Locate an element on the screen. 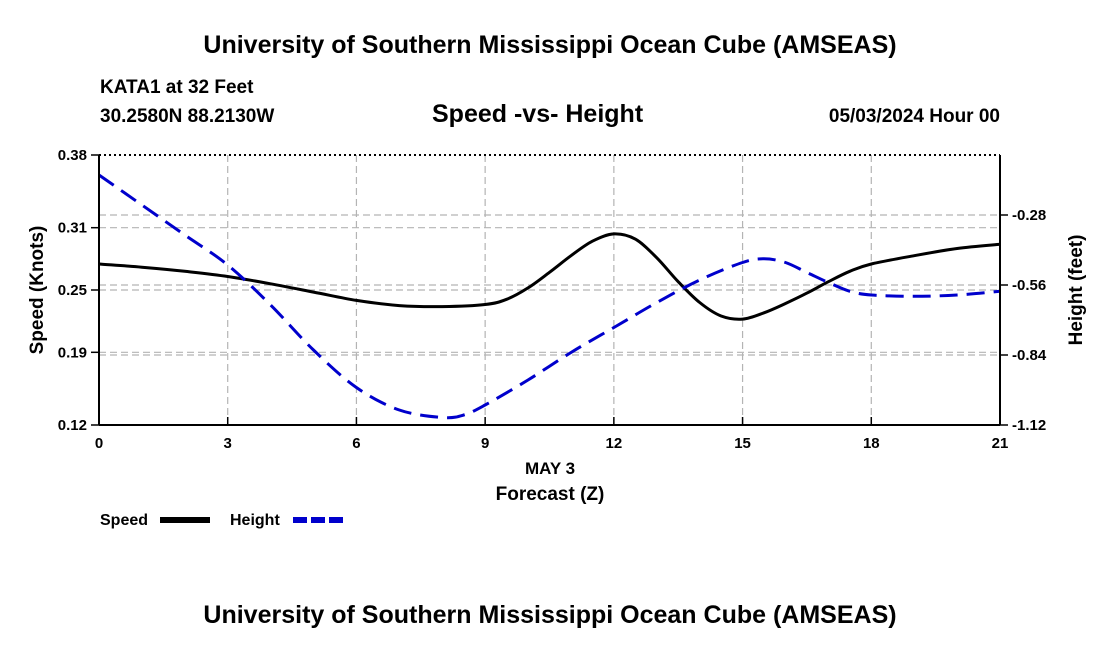 The image size is (1100, 650). x-tick-label: 15 is located at coordinates (742, 443).